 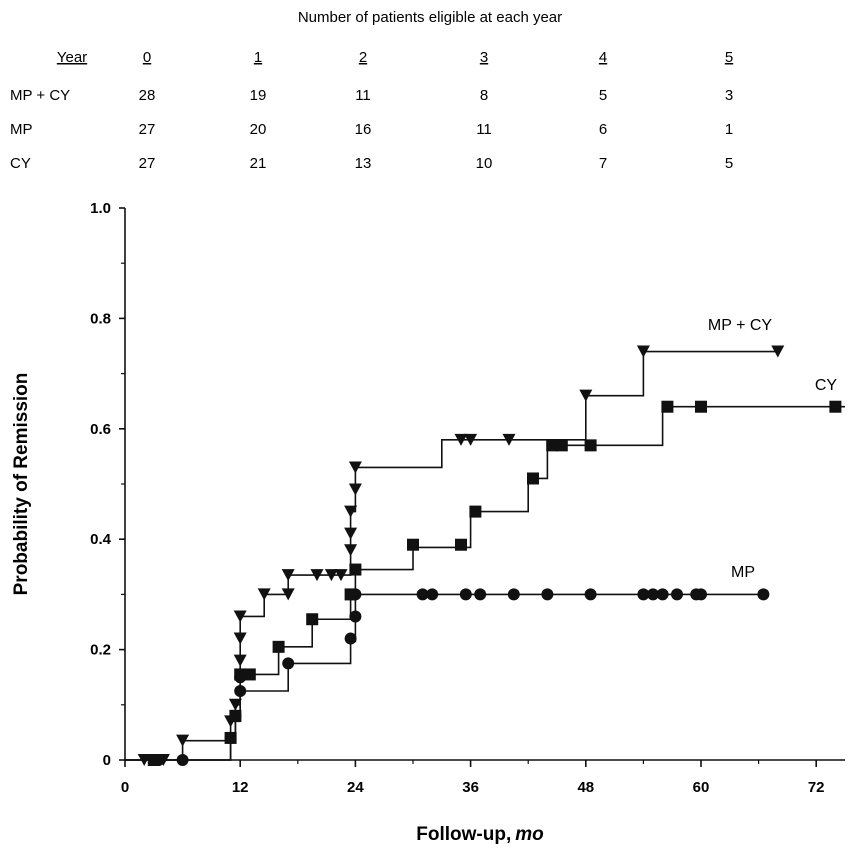 I want to click on risk-table-cell: 3, so click(x=729, y=95).